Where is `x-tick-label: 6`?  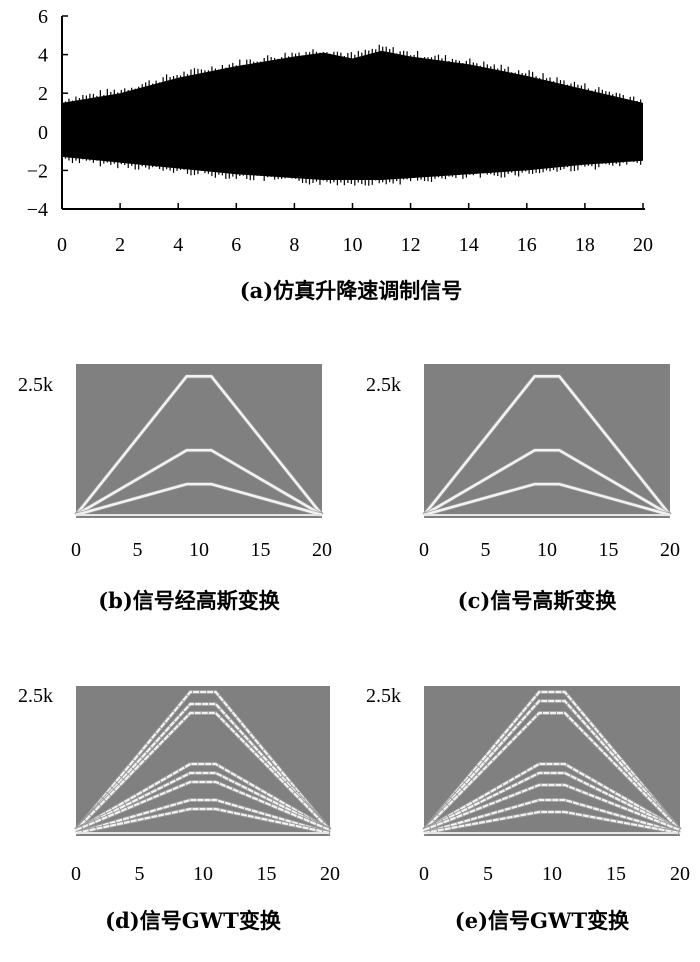
x-tick-label: 6 is located at coordinates (236, 245).